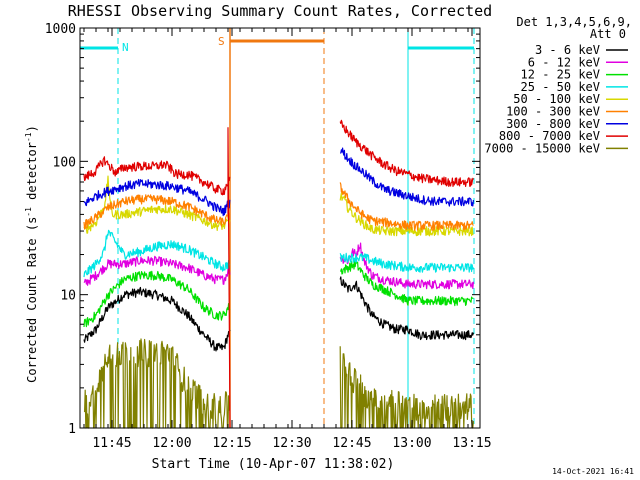 Image resolution: width=640 pixels, height=480 pixels. I want to click on x-tick-label-1: 12:00, so click(171, 443).